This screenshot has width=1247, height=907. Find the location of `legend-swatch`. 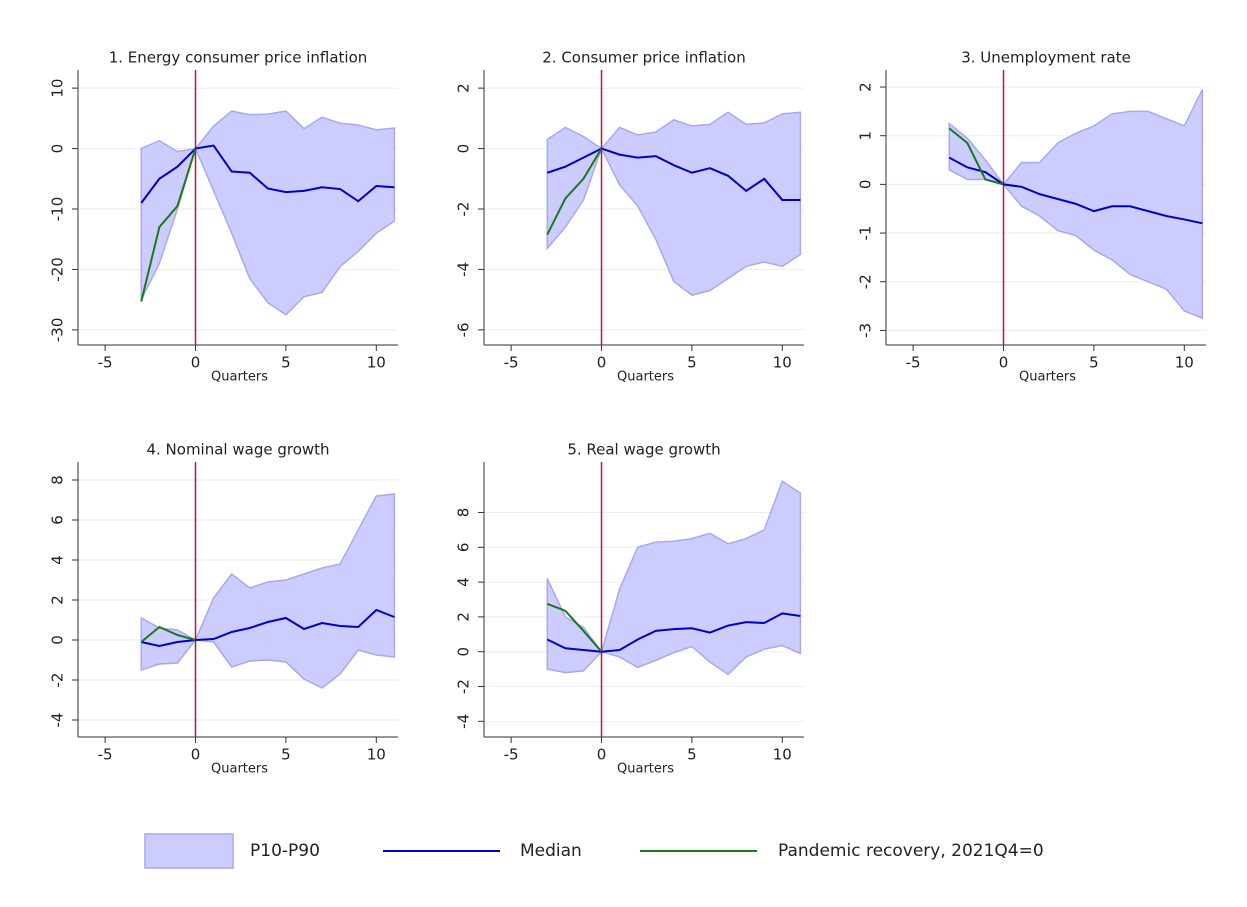

legend-swatch is located at coordinates (189, 851).